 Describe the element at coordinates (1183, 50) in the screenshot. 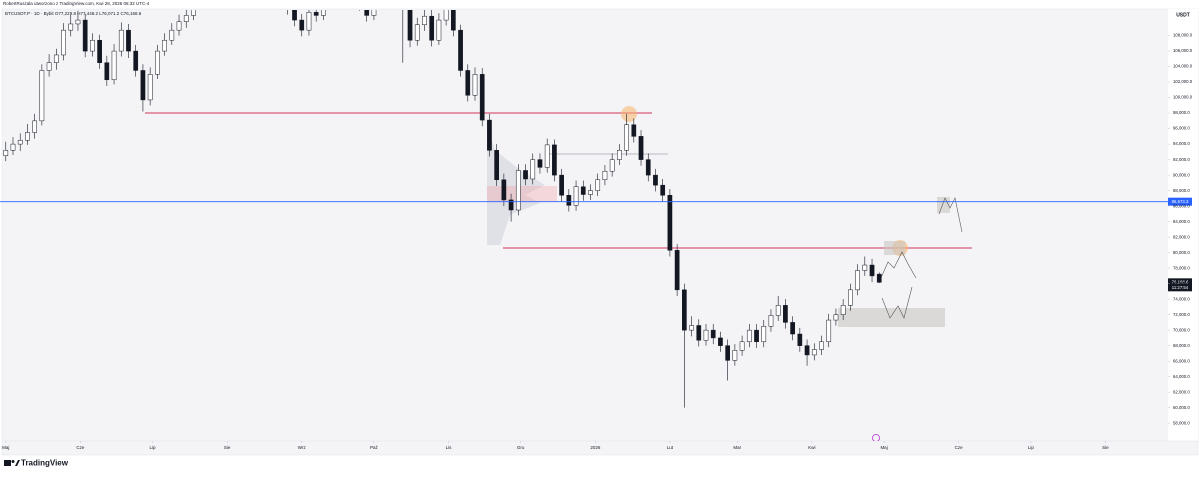

I see `y-tick-label: 106,000.0` at that location.